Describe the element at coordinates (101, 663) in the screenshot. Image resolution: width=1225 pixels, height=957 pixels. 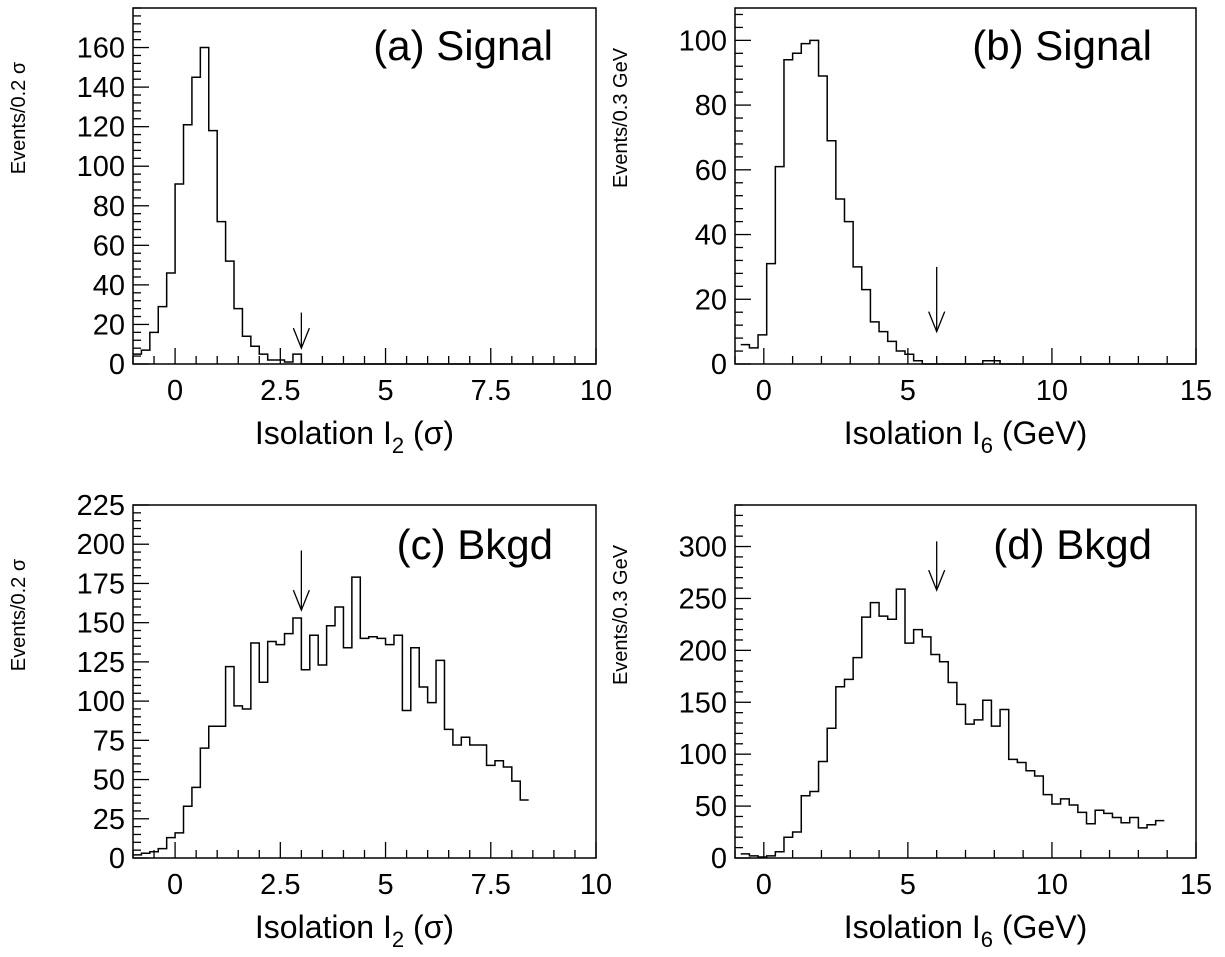
I see `y-tick-label: 125` at that location.